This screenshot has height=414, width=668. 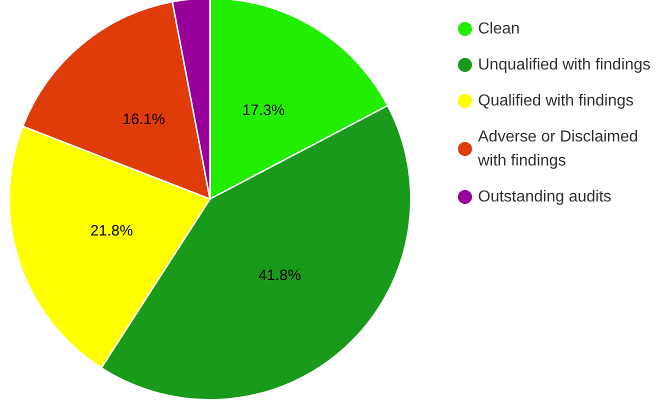 What do you see at coordinates (111, 231) in the screenshot?
I see `data-label: 21.8%` at bounding box center [111, 231].